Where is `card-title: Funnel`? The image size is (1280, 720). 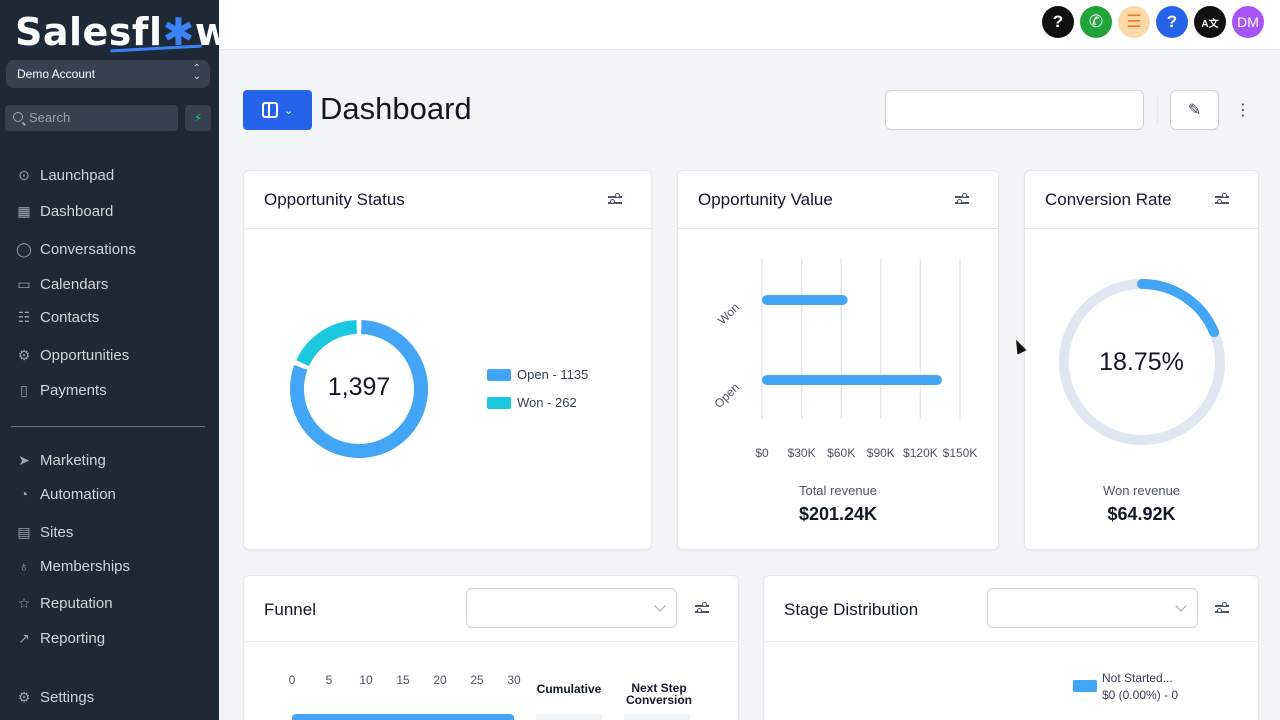 card-title: Funnel is located at coordinates (290, 609).